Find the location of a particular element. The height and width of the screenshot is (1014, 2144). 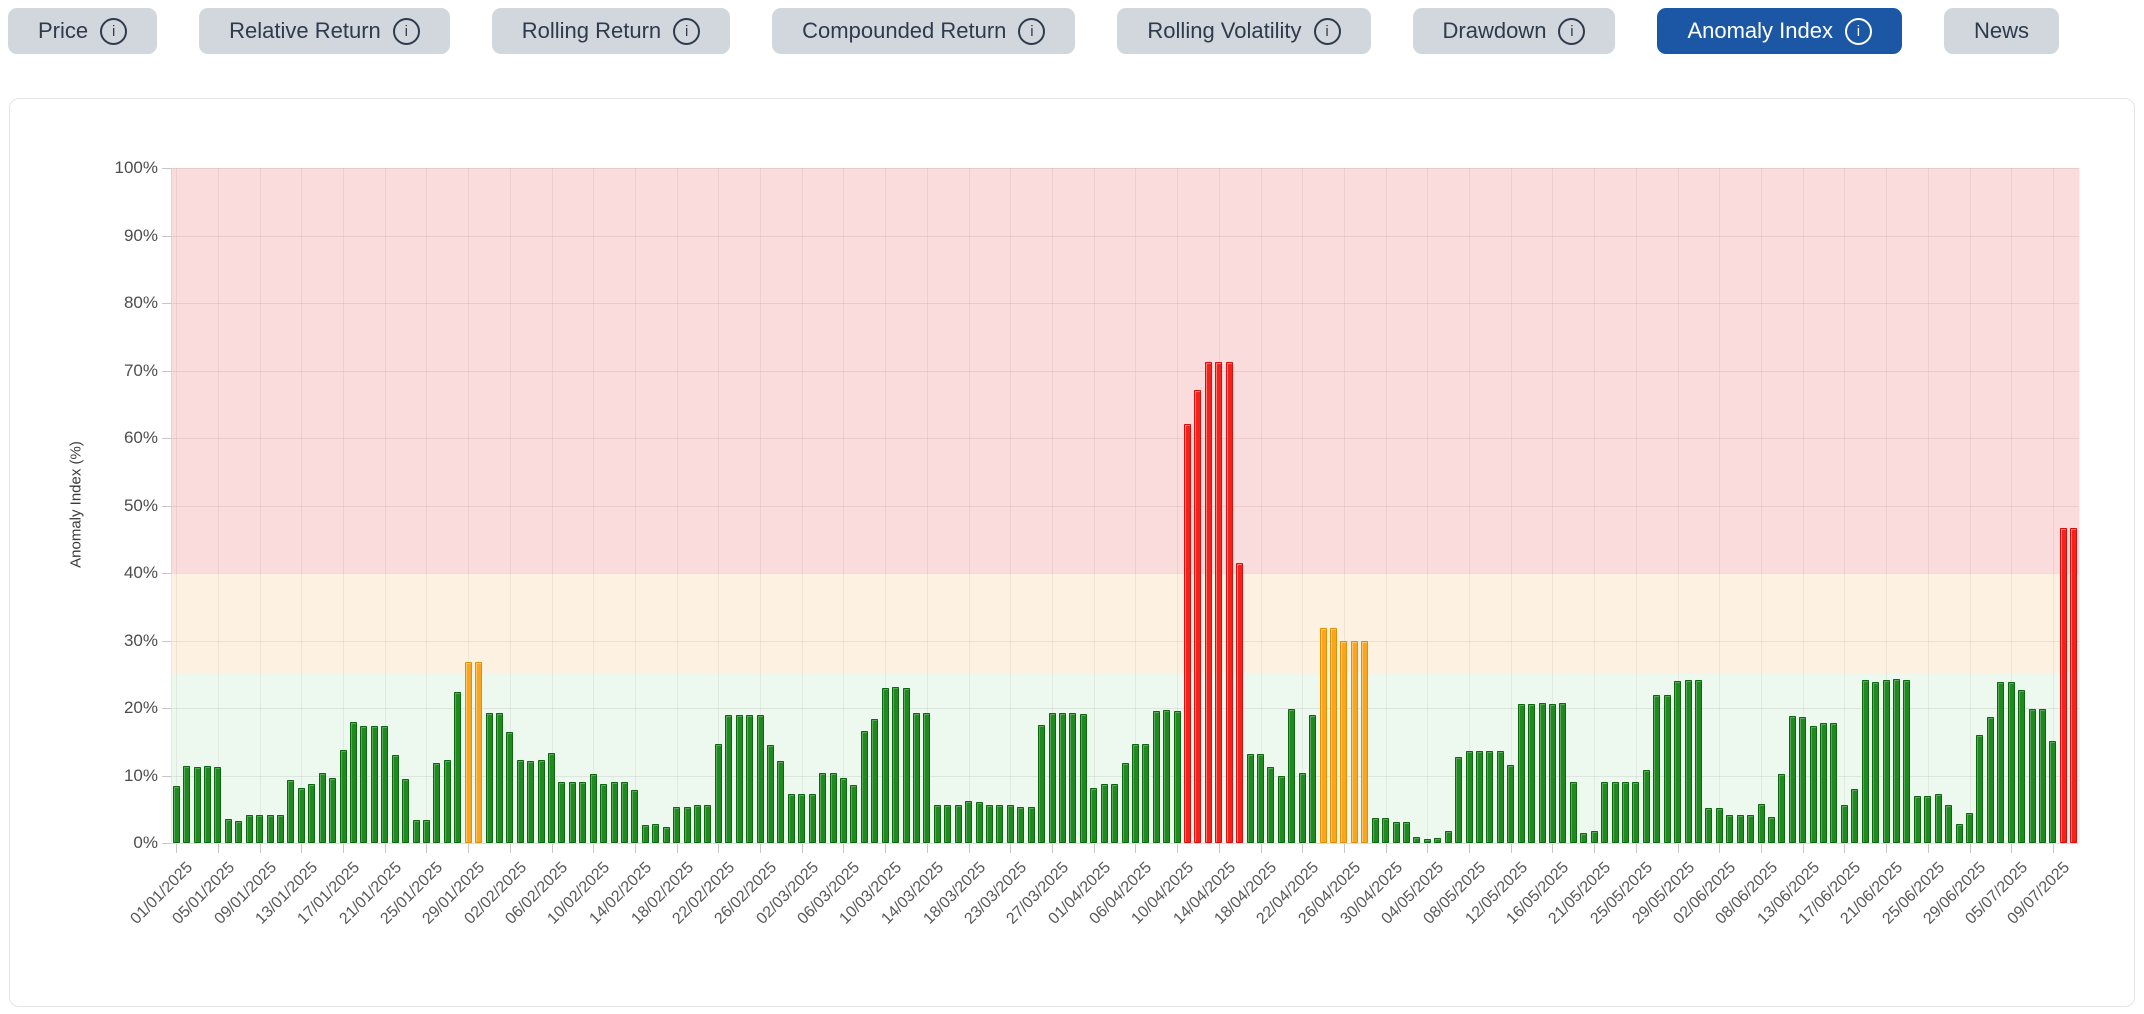

tab-price: Price i is located at coordinates (83, 31).